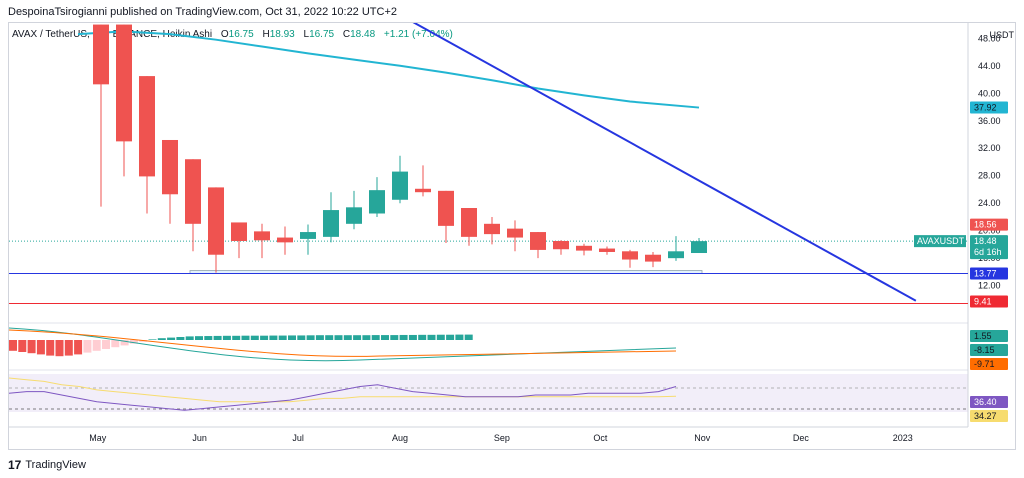  What do you see at coordinates (989, 121) in the screenshot?
I see `y-tick-label: 36.00` at bounding box center [989, 121].